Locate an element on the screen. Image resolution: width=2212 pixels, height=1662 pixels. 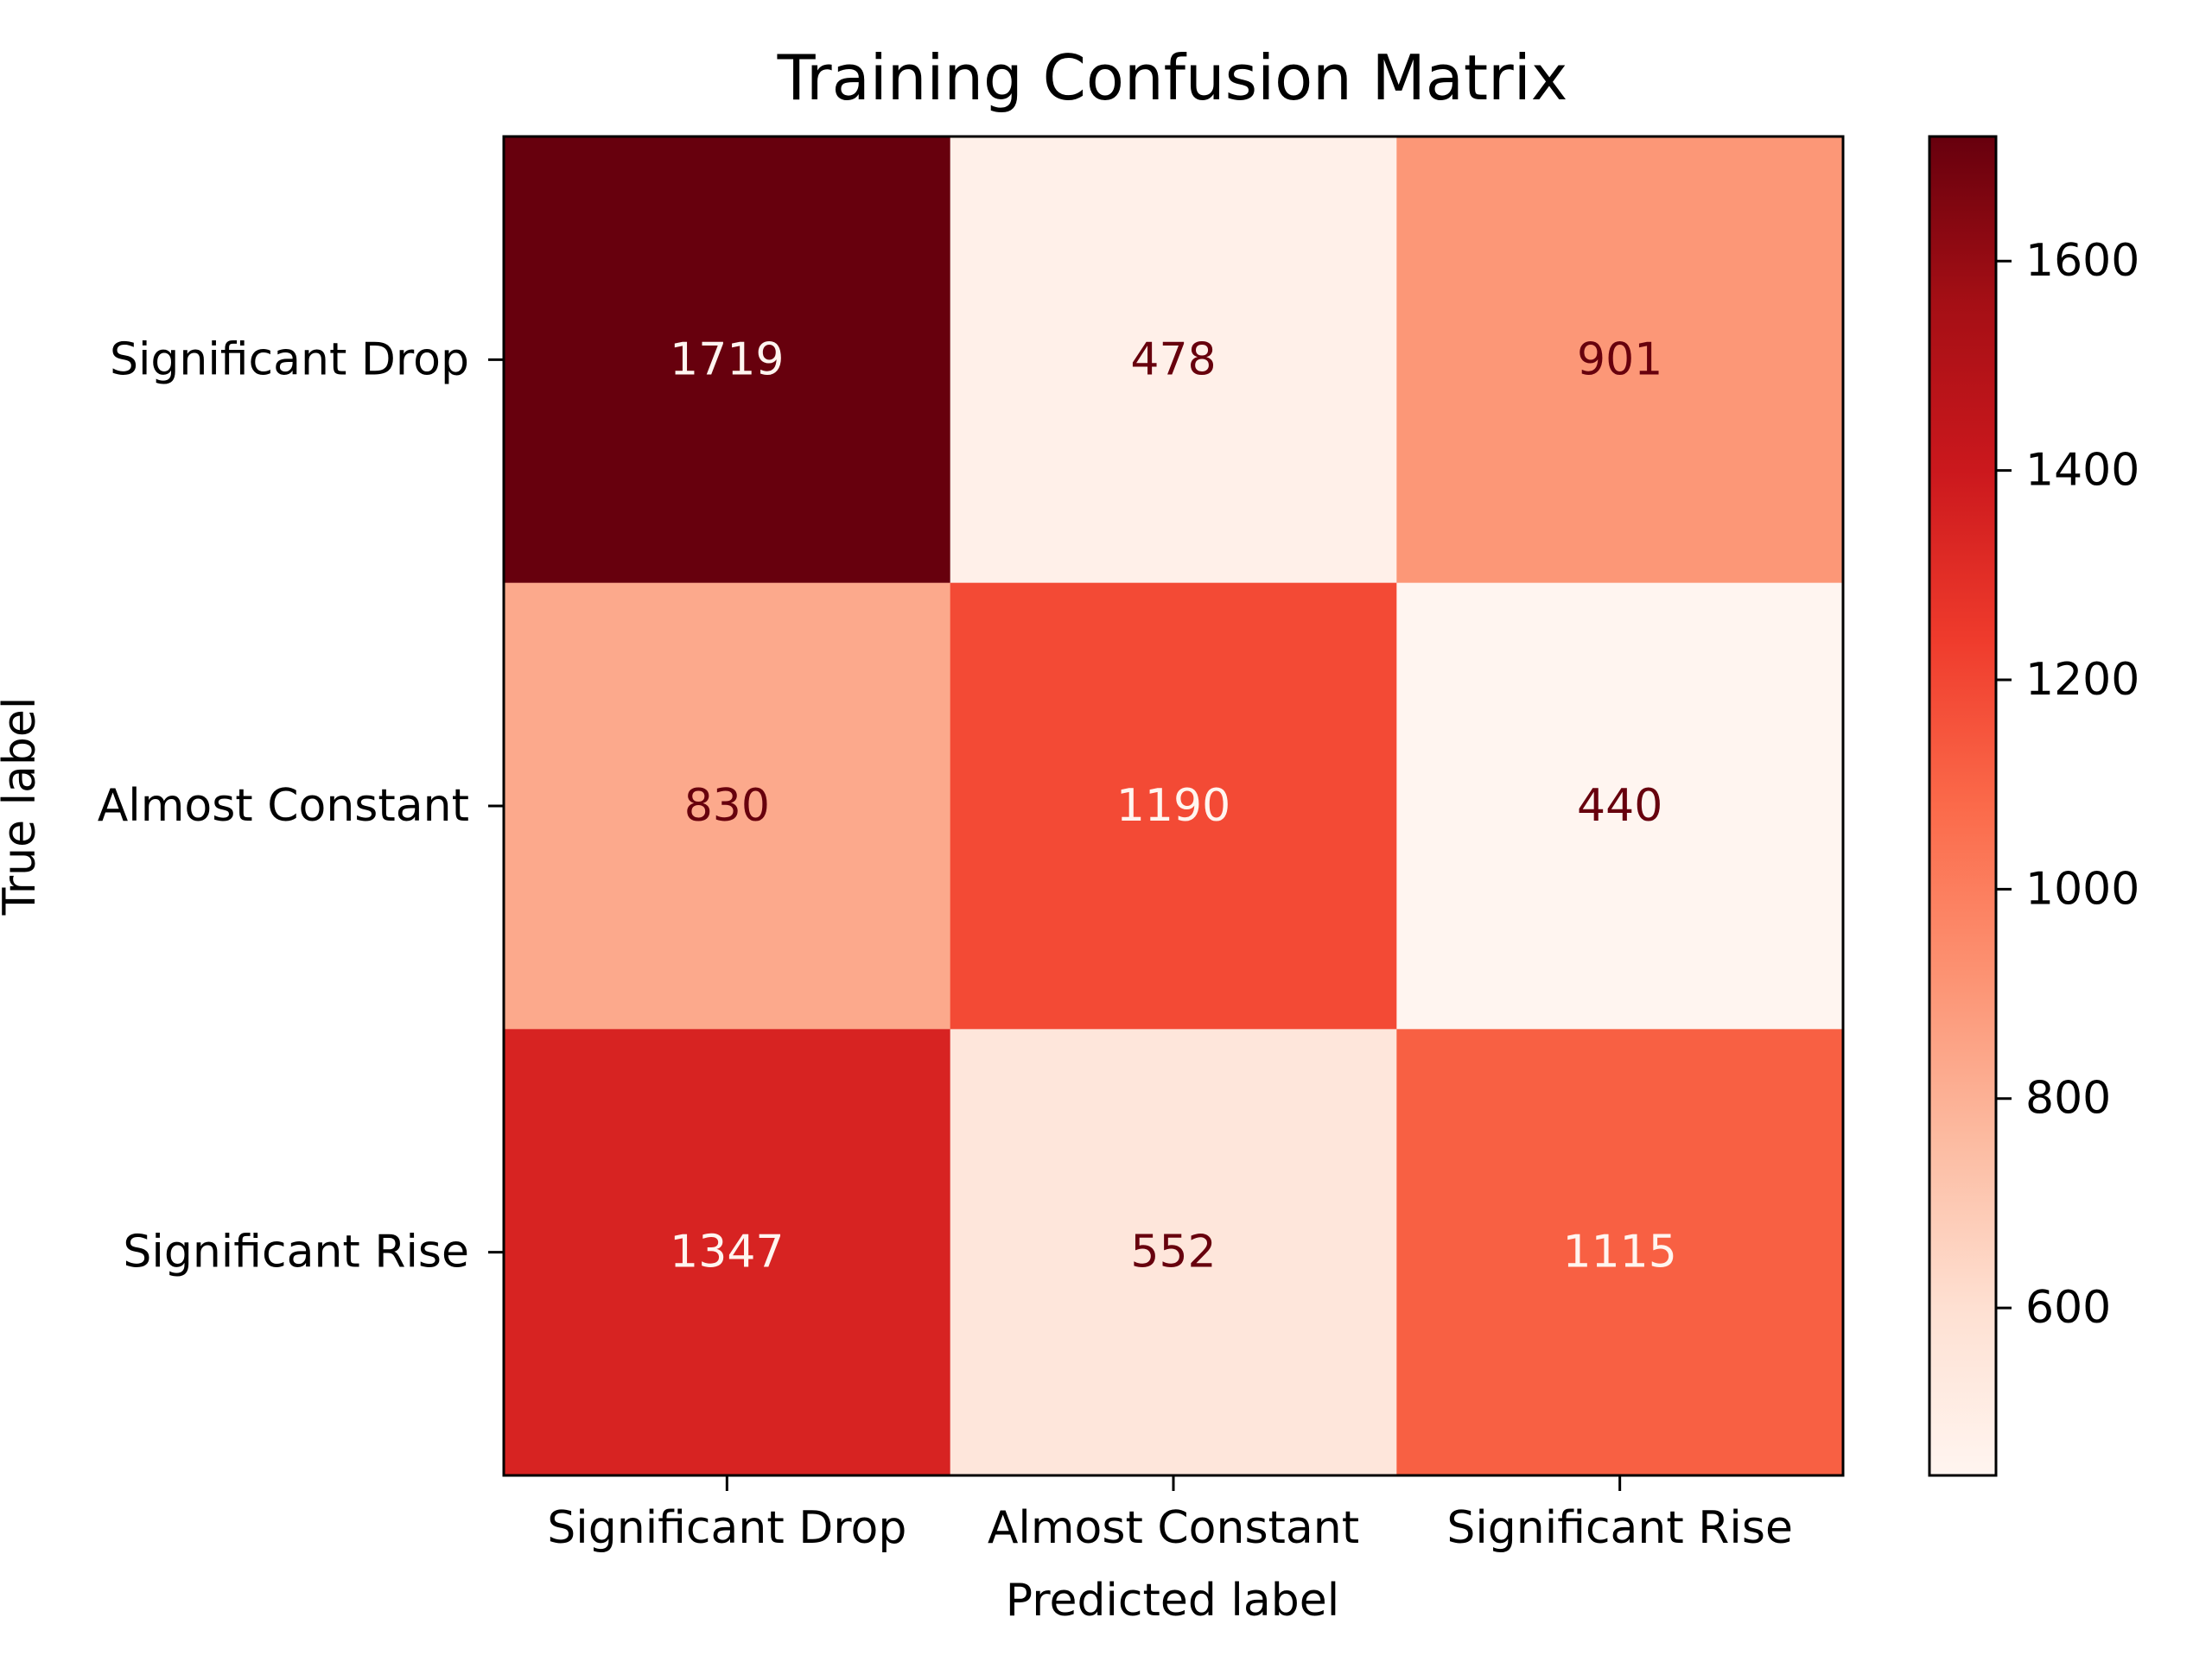
colorbar is located at coordinates (1963, 806).